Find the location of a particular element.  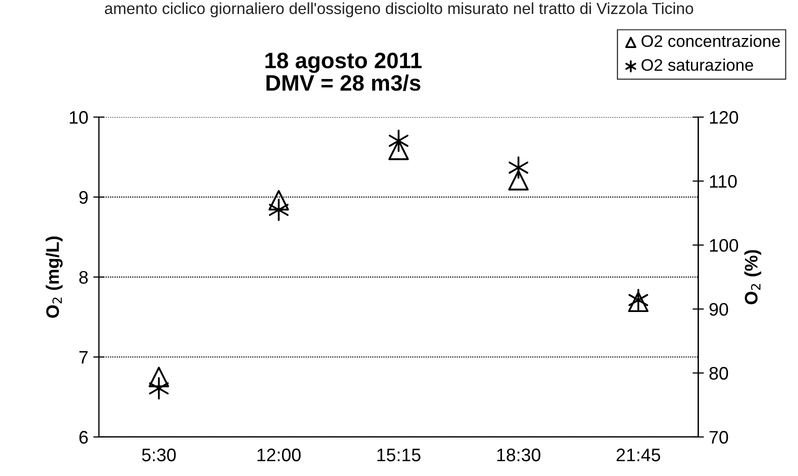

chart-title: 18 agosto 2011 DMV = 28 m3/s is located at coordinates (343, 72).